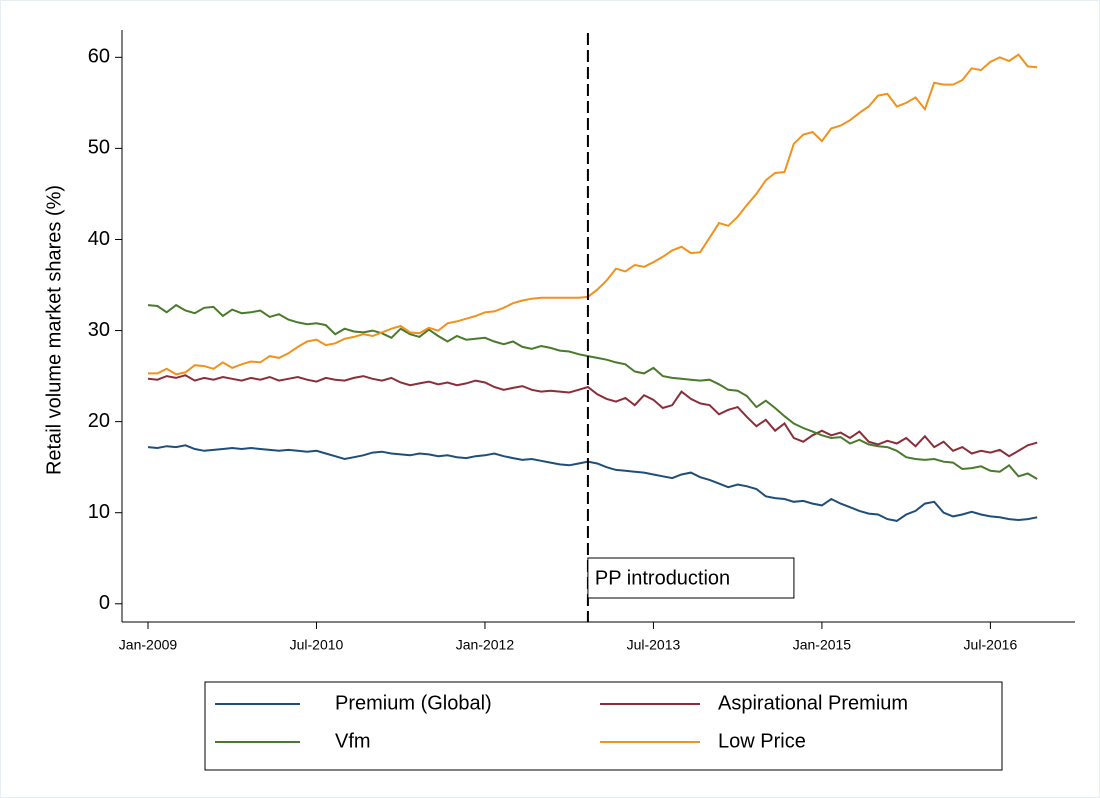 The height and width of the screenshot is (798, 1100). What do you see at coordinates (822, 645) in the screenshot?
I see `x-tick-label: Jan-2015` at bounding box center [822, 645].